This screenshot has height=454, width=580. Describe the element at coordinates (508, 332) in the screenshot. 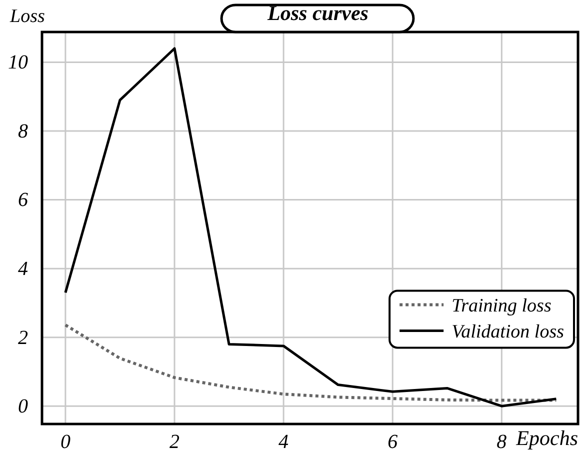

I see `legend-label: Validation loss` at that location.